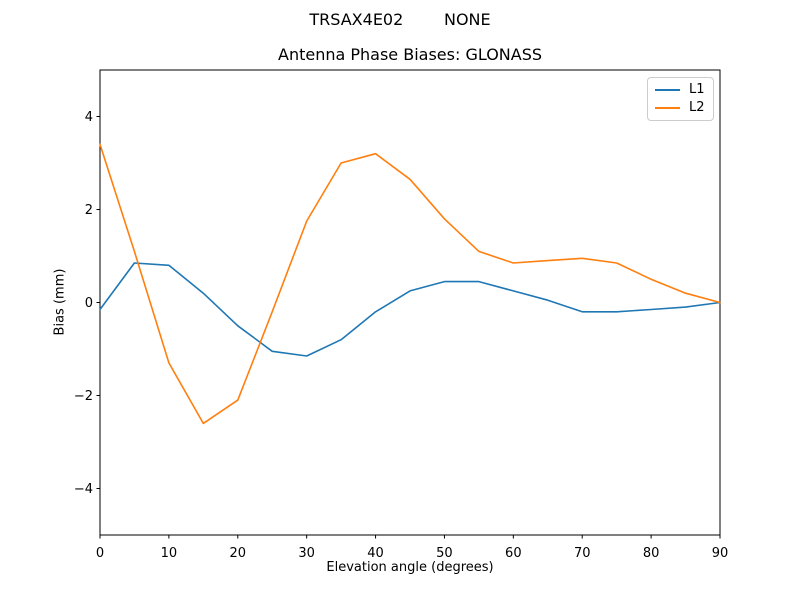 The width and height of the screenshot is (800, 600). What do you see at coordinates (582, 553) in the screenshot?
I see `x-tick-label: 70` at bounding box center [582, 553].